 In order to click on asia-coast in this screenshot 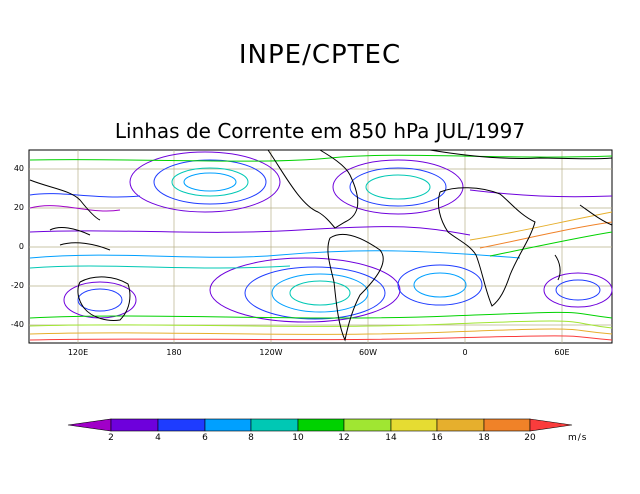, I will do `click(65, 200)`.